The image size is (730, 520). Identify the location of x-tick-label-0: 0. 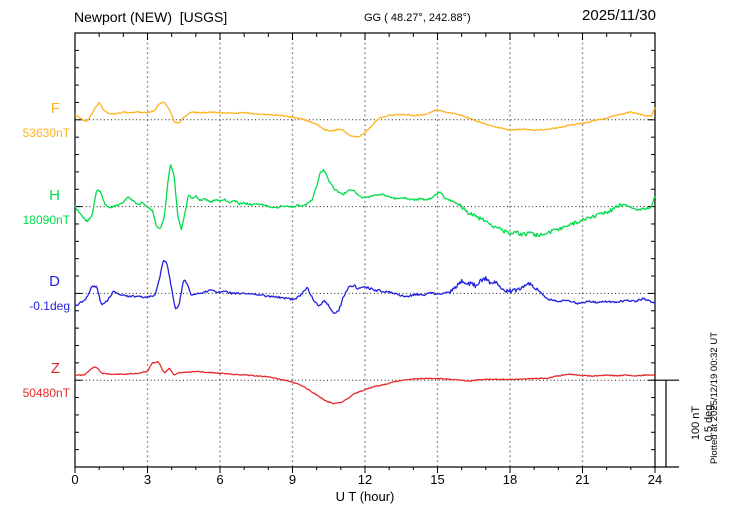
(75, 479).